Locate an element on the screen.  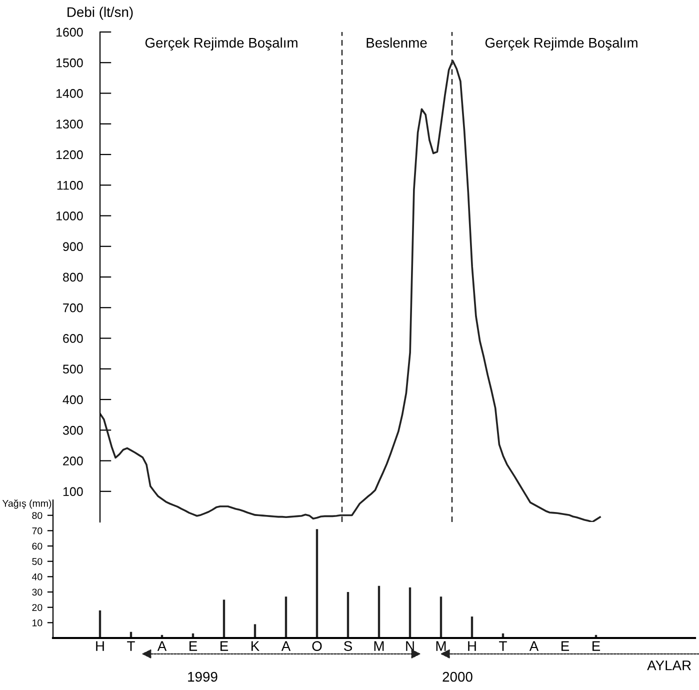
y-tick-label: 60 is located at coordinates (37, 546).